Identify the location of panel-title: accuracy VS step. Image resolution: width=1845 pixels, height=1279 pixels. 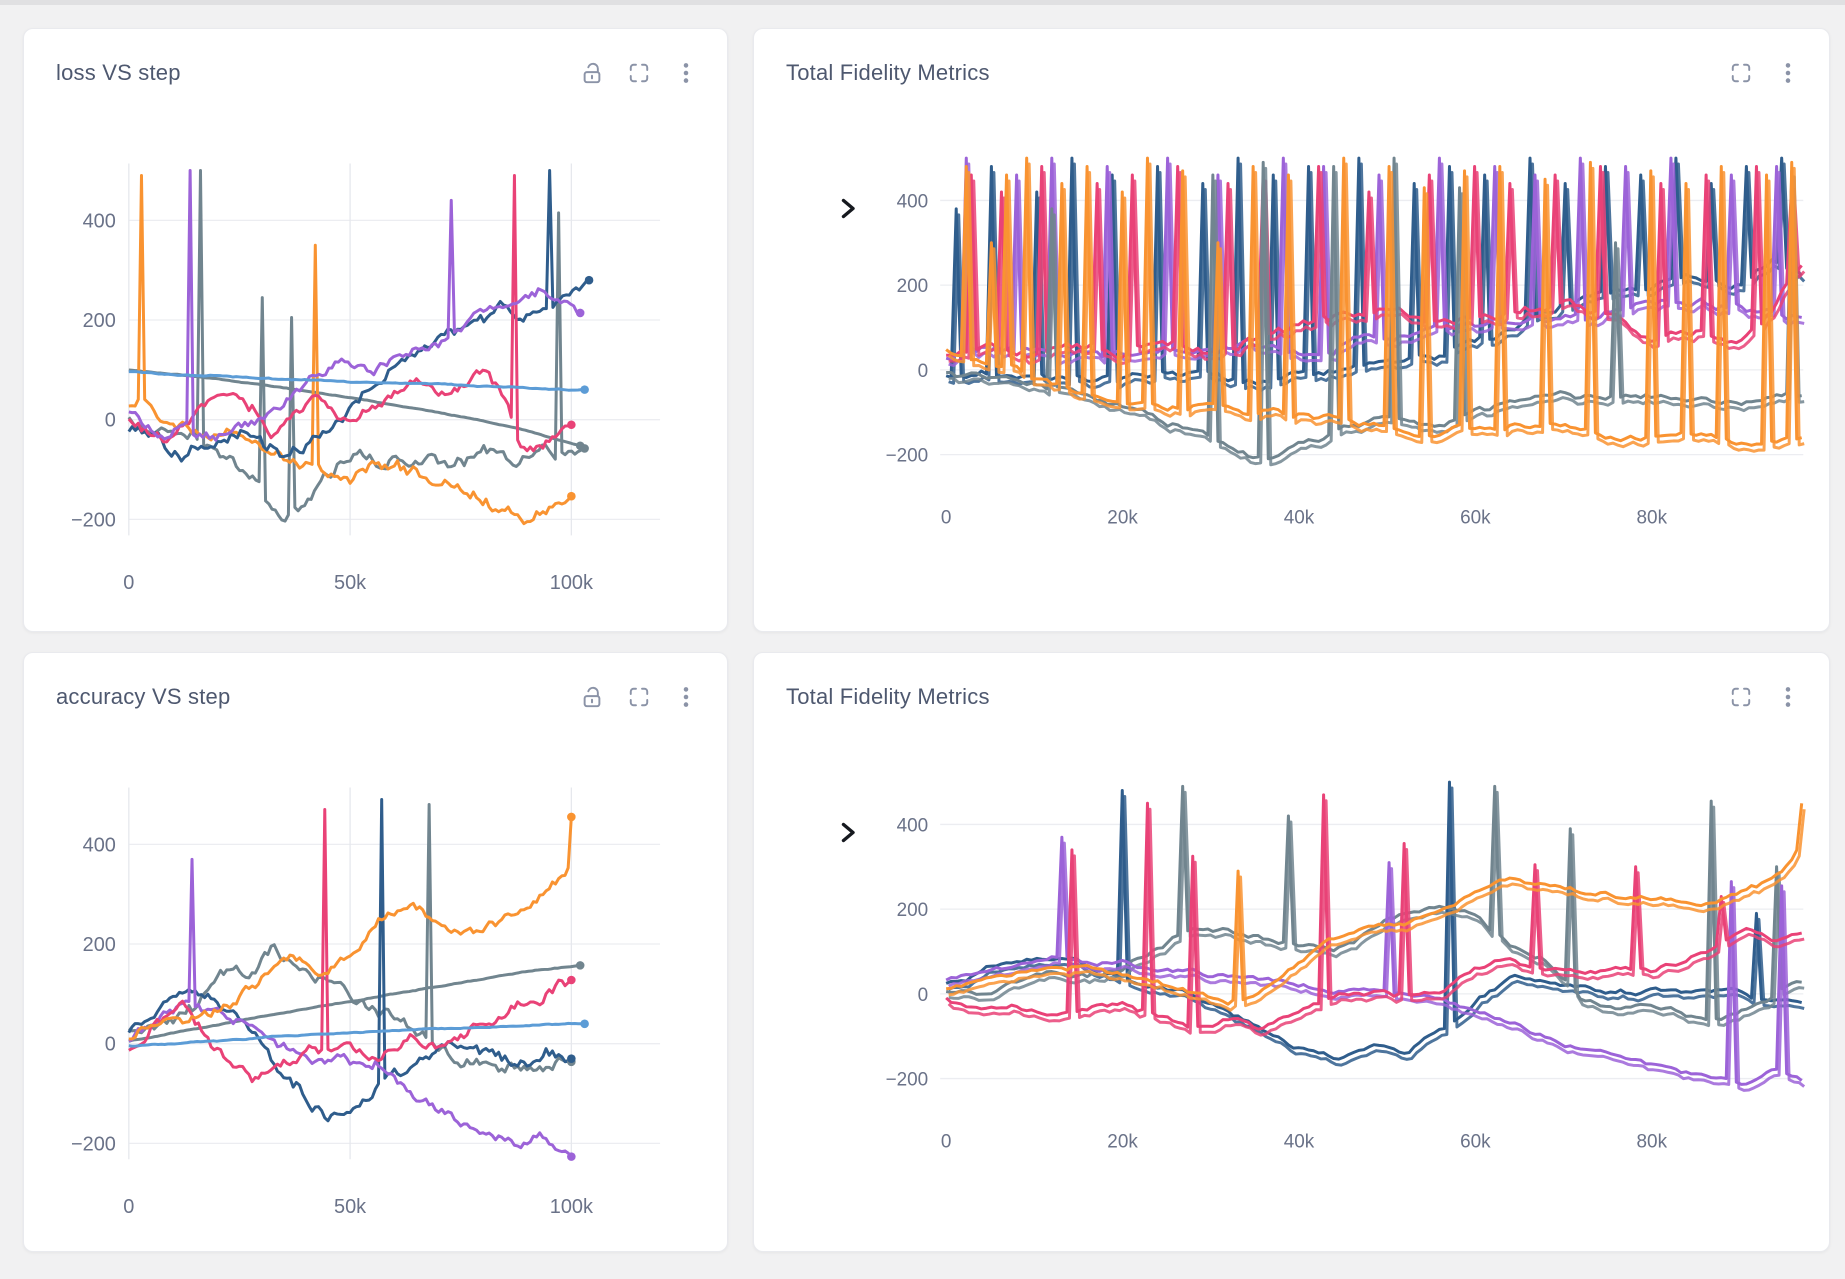
(143, 696).